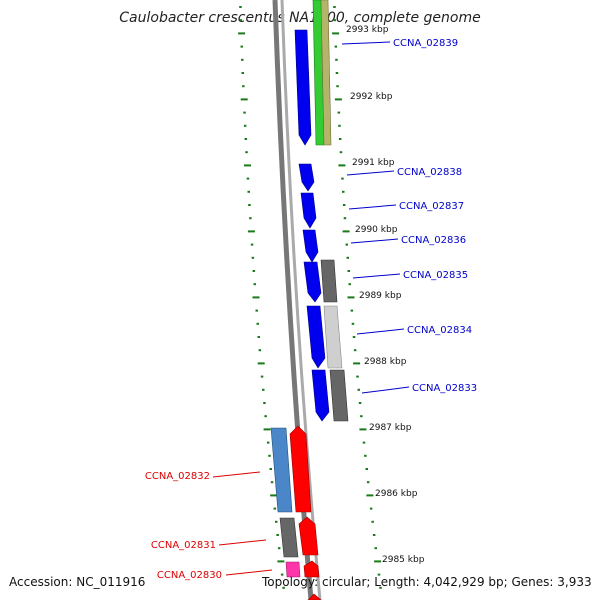  Describe the element at coordinates (403, 560) in the screenshot. I see `scale-label-2985: 2985 kbp` at that location.